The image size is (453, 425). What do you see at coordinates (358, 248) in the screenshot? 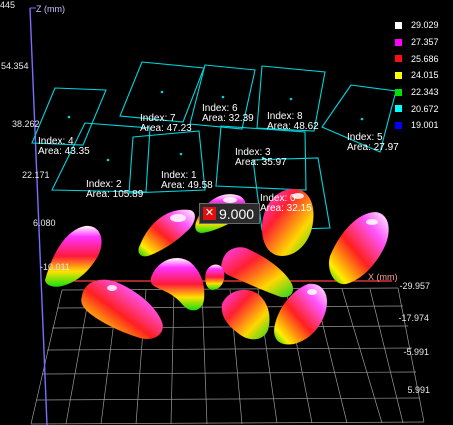
I see `blob-far-right` at bounding box center [358, 248].